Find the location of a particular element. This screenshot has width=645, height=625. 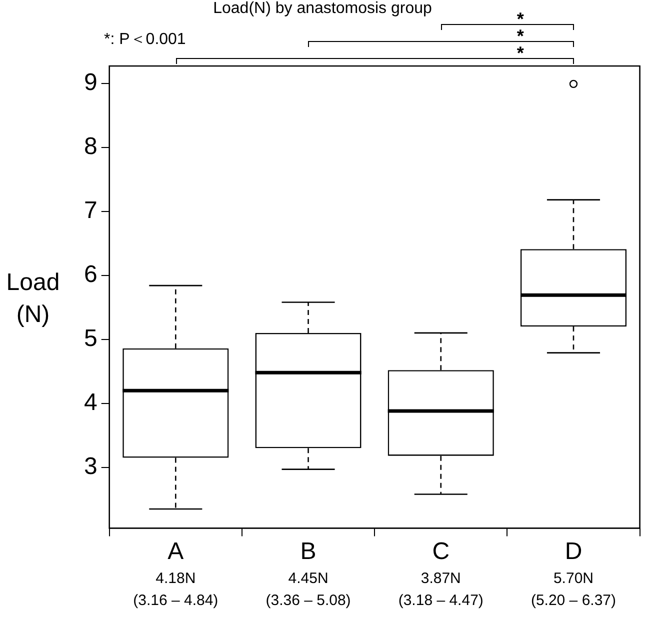

text: (5.20 – 6.37) is located at coordinates (574, 601).